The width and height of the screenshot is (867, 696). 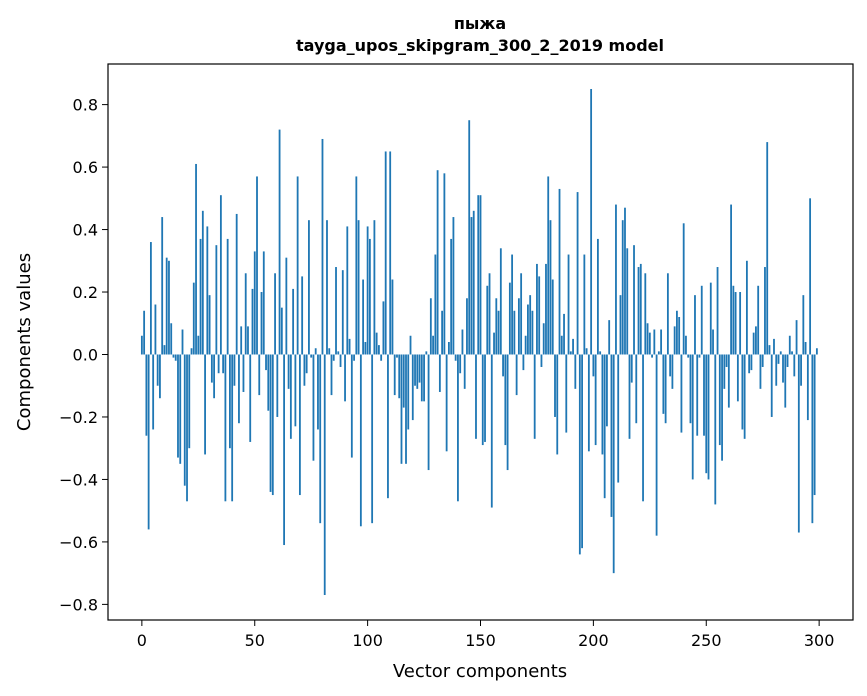 I want to click on y-tick-label: 0.6, so click(x=85, y=167).